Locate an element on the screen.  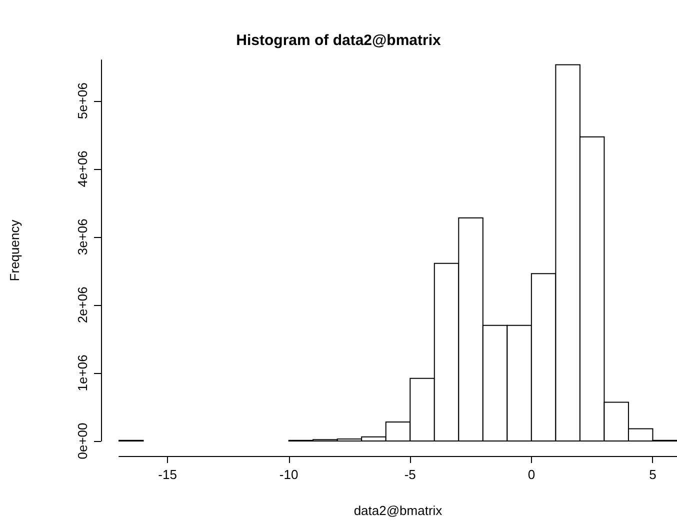
y-axis-title: Frequency is located at coordinates (14, 250).